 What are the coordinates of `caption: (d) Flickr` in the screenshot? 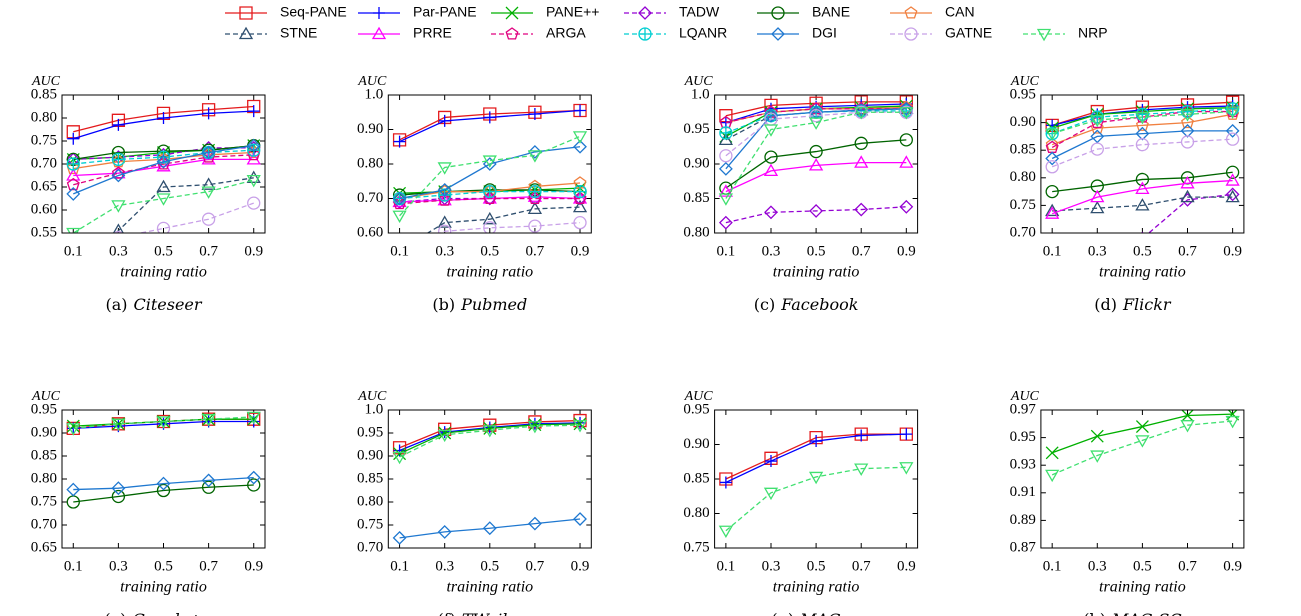 It's located at (1133, 304).